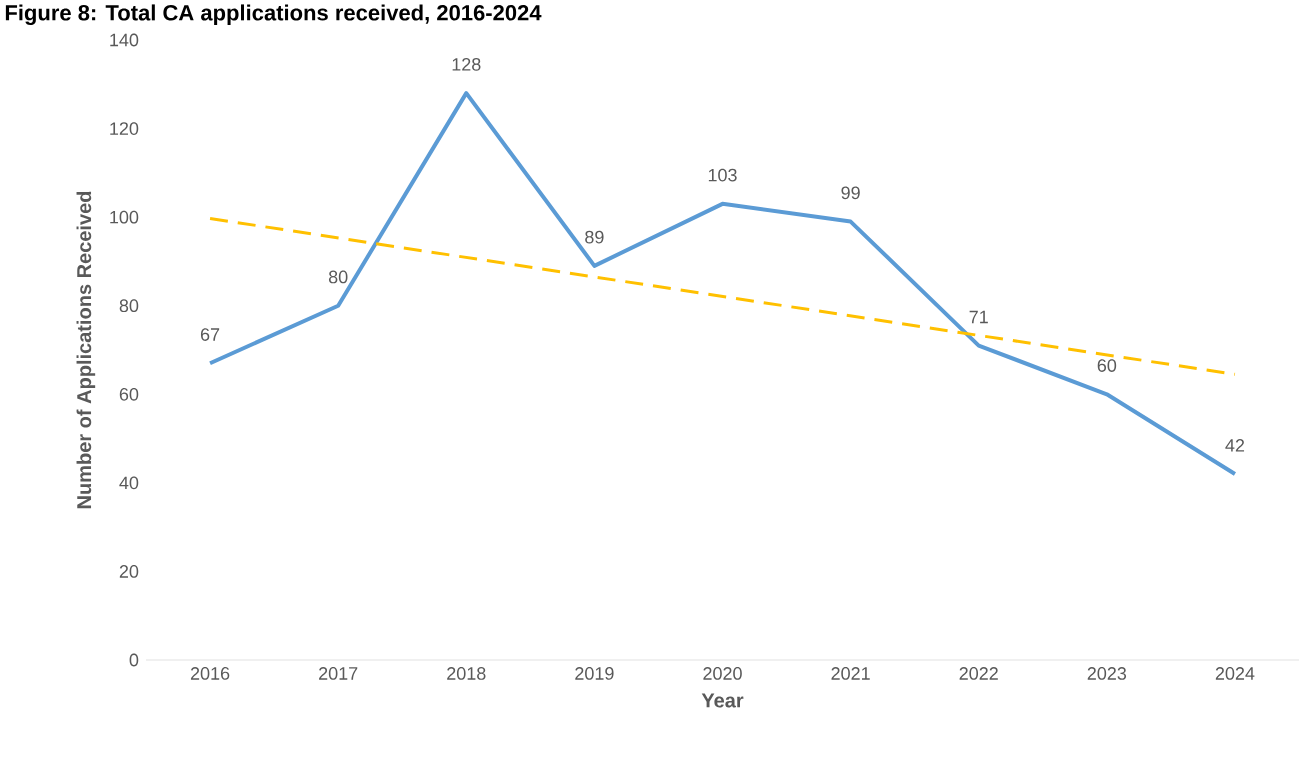  I want to click on x-tick-label: 2023, so click(1107, 673).